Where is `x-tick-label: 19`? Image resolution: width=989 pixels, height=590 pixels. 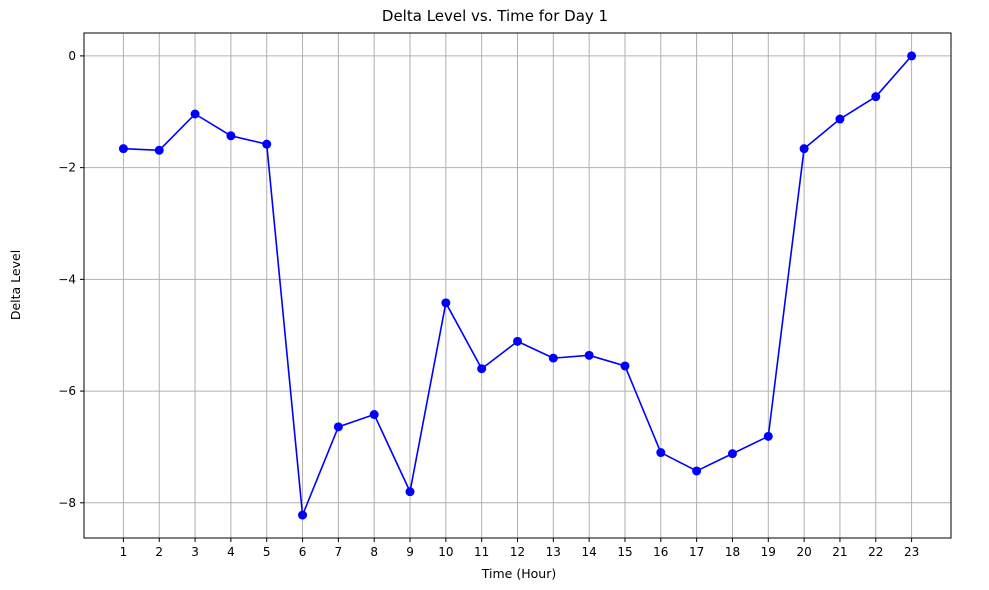
x-tick-label: 19 is located at coordinates (768, 552).